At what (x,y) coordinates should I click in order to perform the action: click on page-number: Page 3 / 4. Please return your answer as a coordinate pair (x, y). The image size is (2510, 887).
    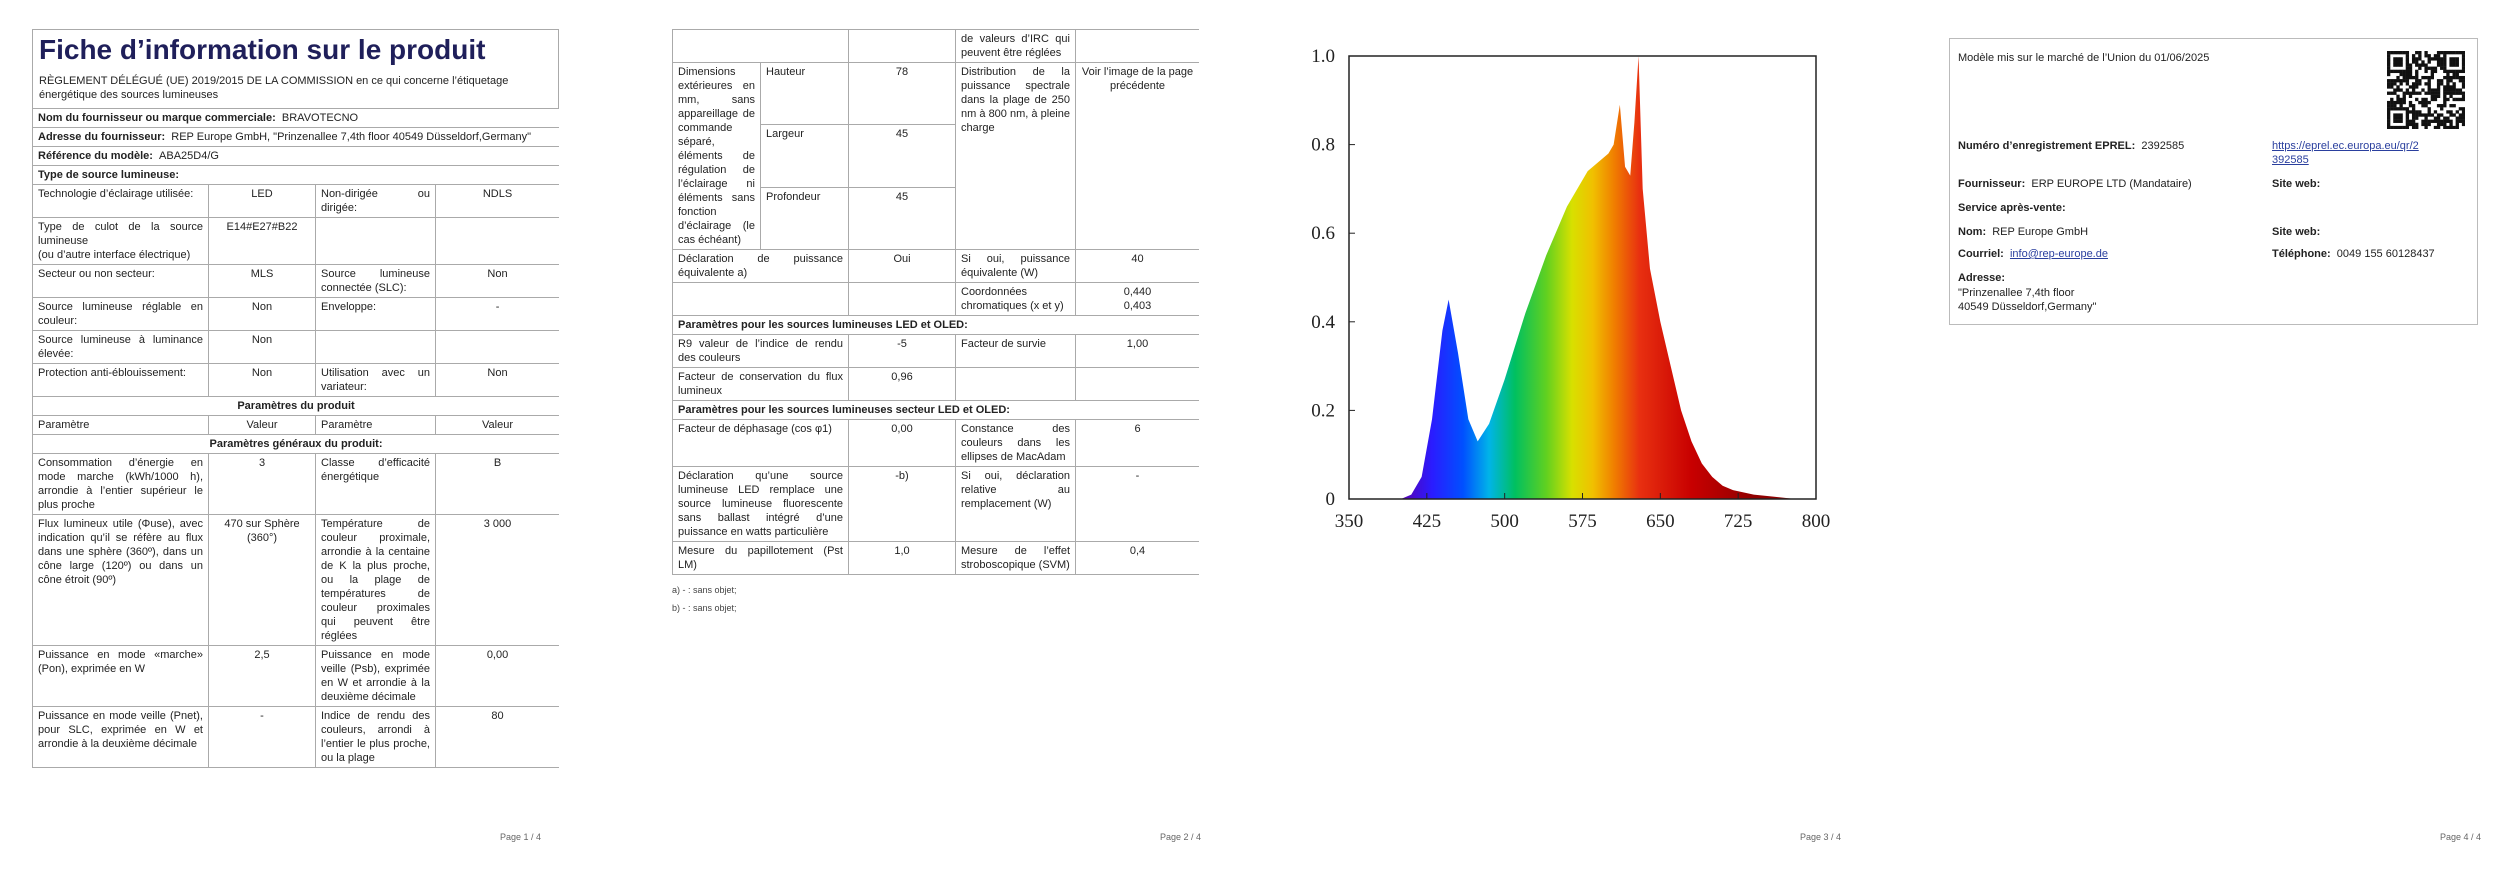
    Looking at the image, I should click on (1821, 837).